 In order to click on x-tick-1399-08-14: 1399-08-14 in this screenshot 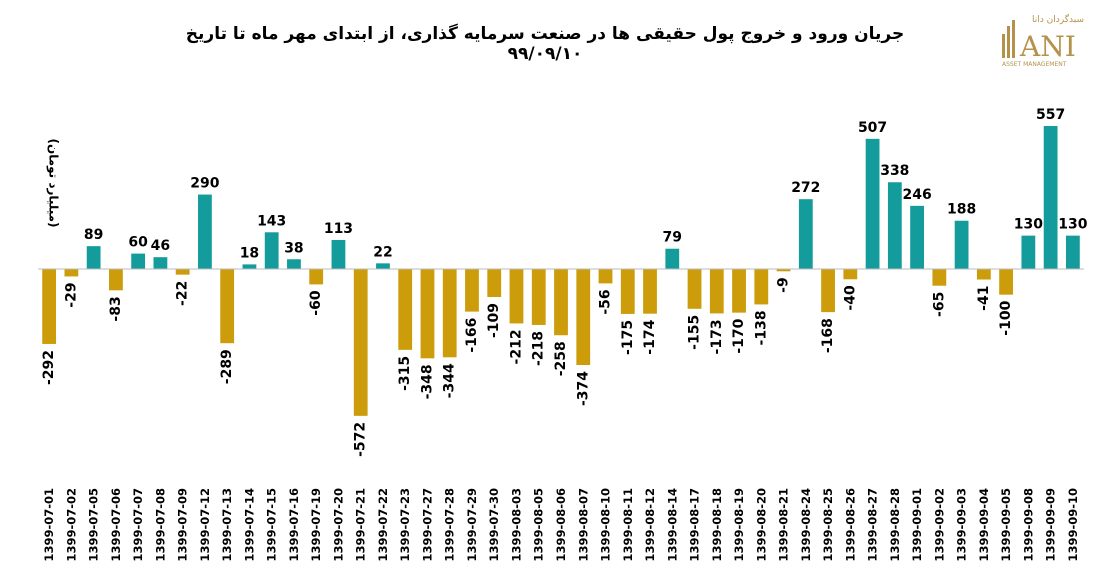, I will do `click(672, 525)`.